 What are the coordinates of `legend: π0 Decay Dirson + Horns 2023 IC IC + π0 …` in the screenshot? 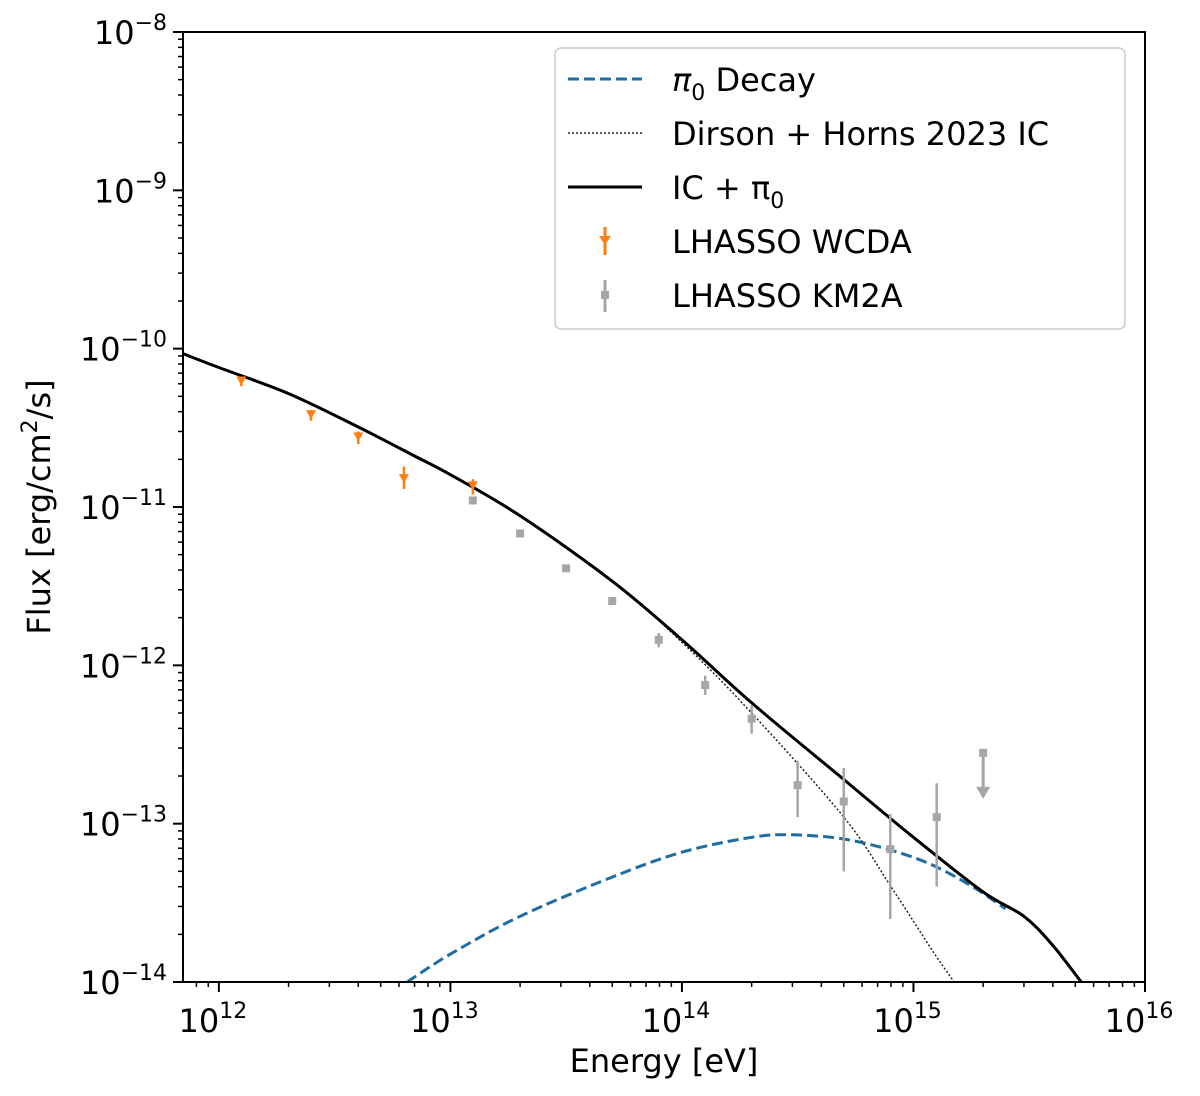 It's located at (840, 188).